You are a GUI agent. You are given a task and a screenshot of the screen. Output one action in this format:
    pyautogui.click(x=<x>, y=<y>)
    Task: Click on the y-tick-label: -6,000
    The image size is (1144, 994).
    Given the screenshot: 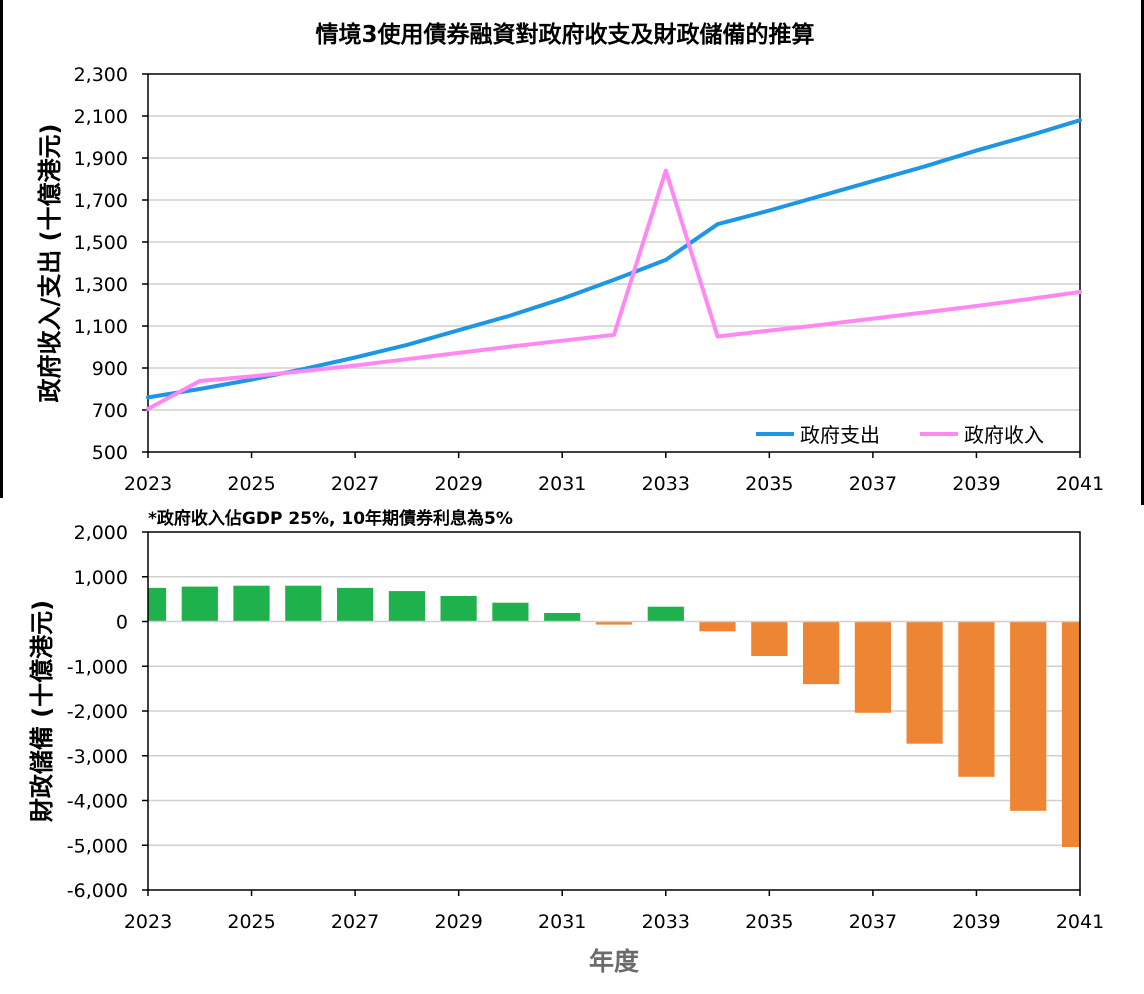 What is the action you would take?
    pyautogui.click(x=97, y=891)
    